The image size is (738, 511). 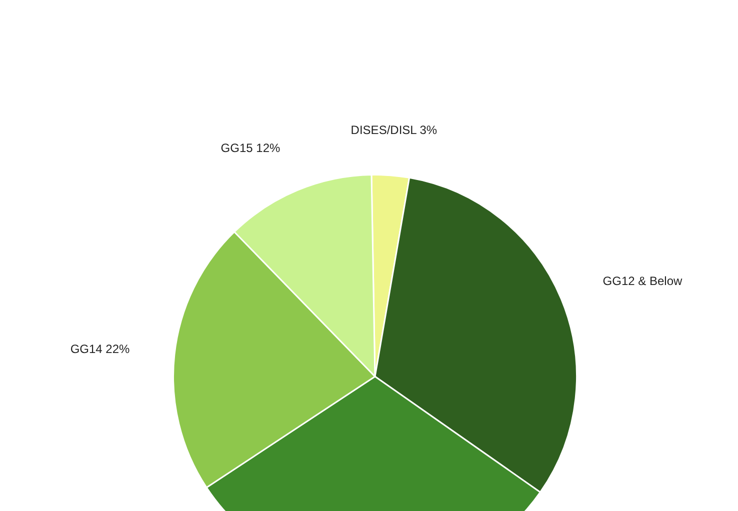 I want to click on slice-label: DISES/DISL 3%, so click(x=394, y=129).